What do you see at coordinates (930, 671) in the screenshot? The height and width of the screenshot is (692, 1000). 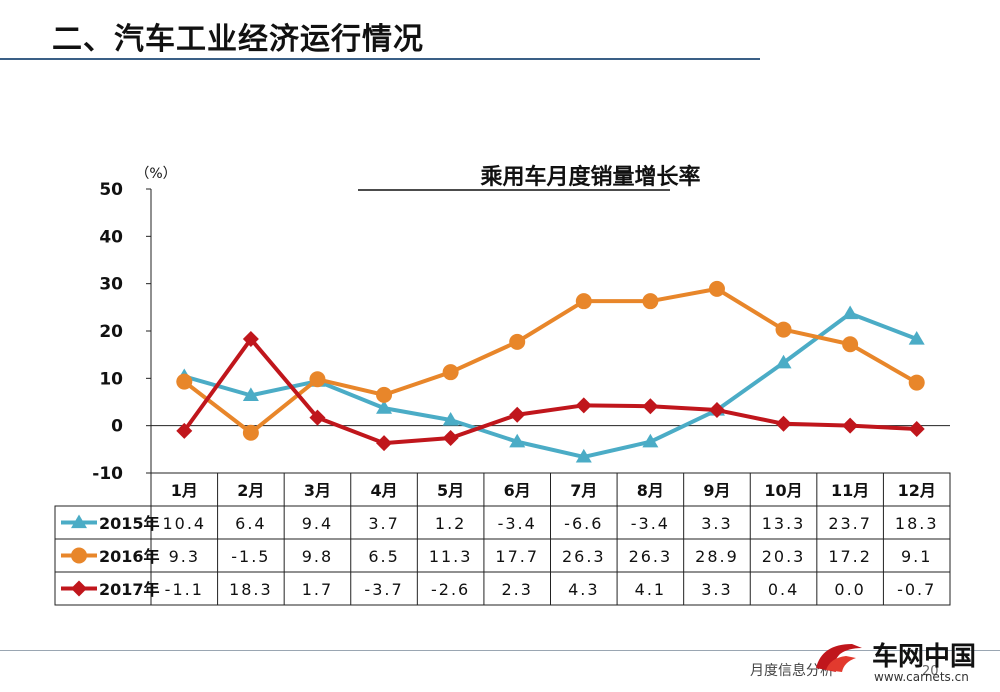 I see `page-number: 20` at bounding box center [930, 671].